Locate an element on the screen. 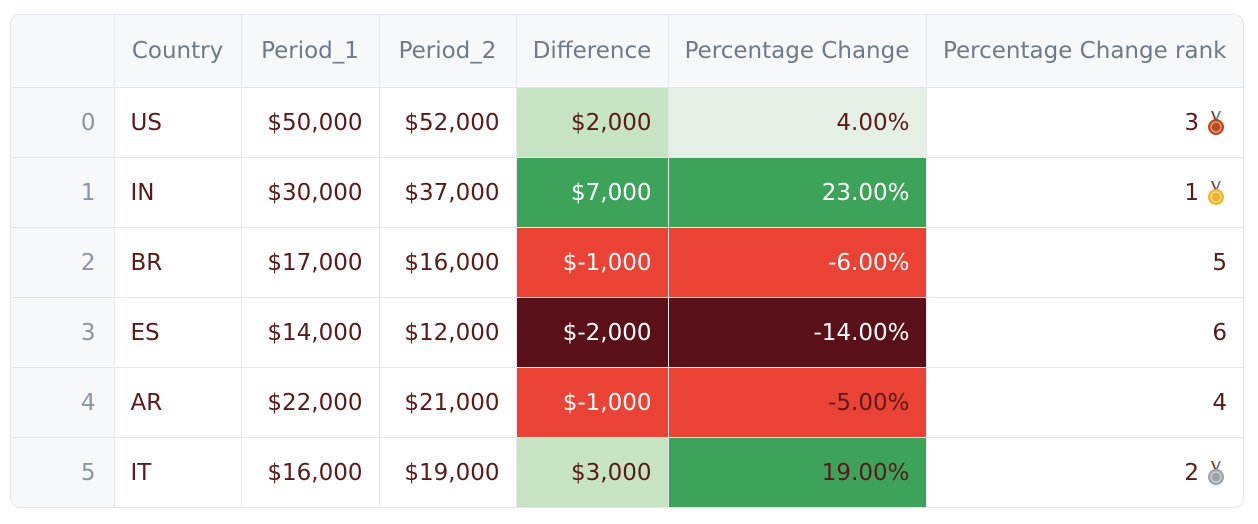 This screenshot has height=524, width=1258. row-index-cell: 3 is located at coordinates (63, 332).